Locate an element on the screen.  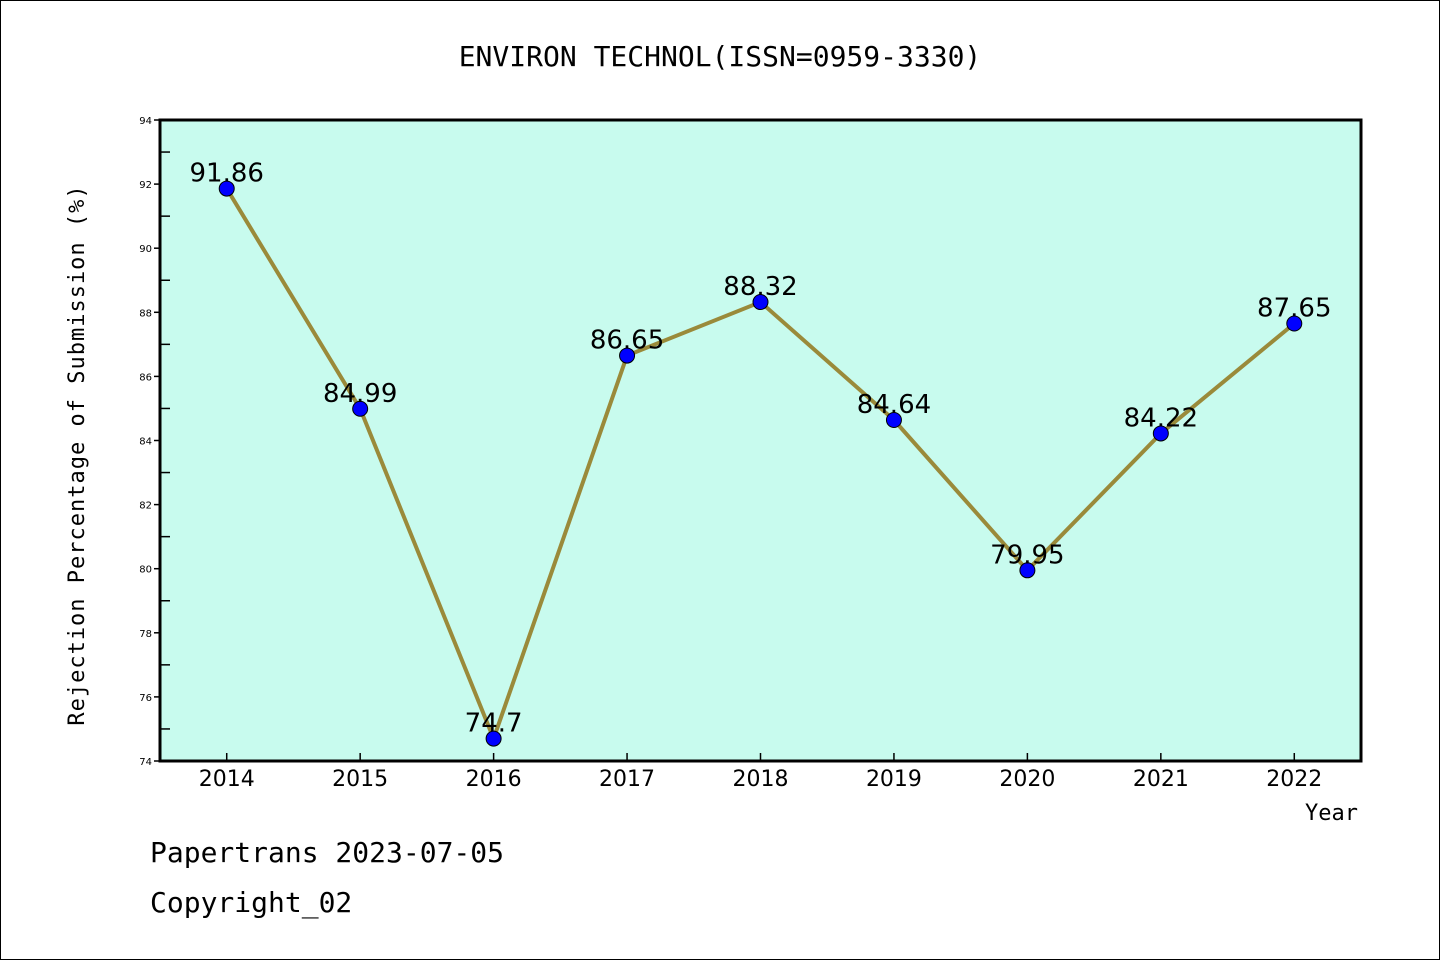
data-label: 84.99 is located at coordinates (360, 394).